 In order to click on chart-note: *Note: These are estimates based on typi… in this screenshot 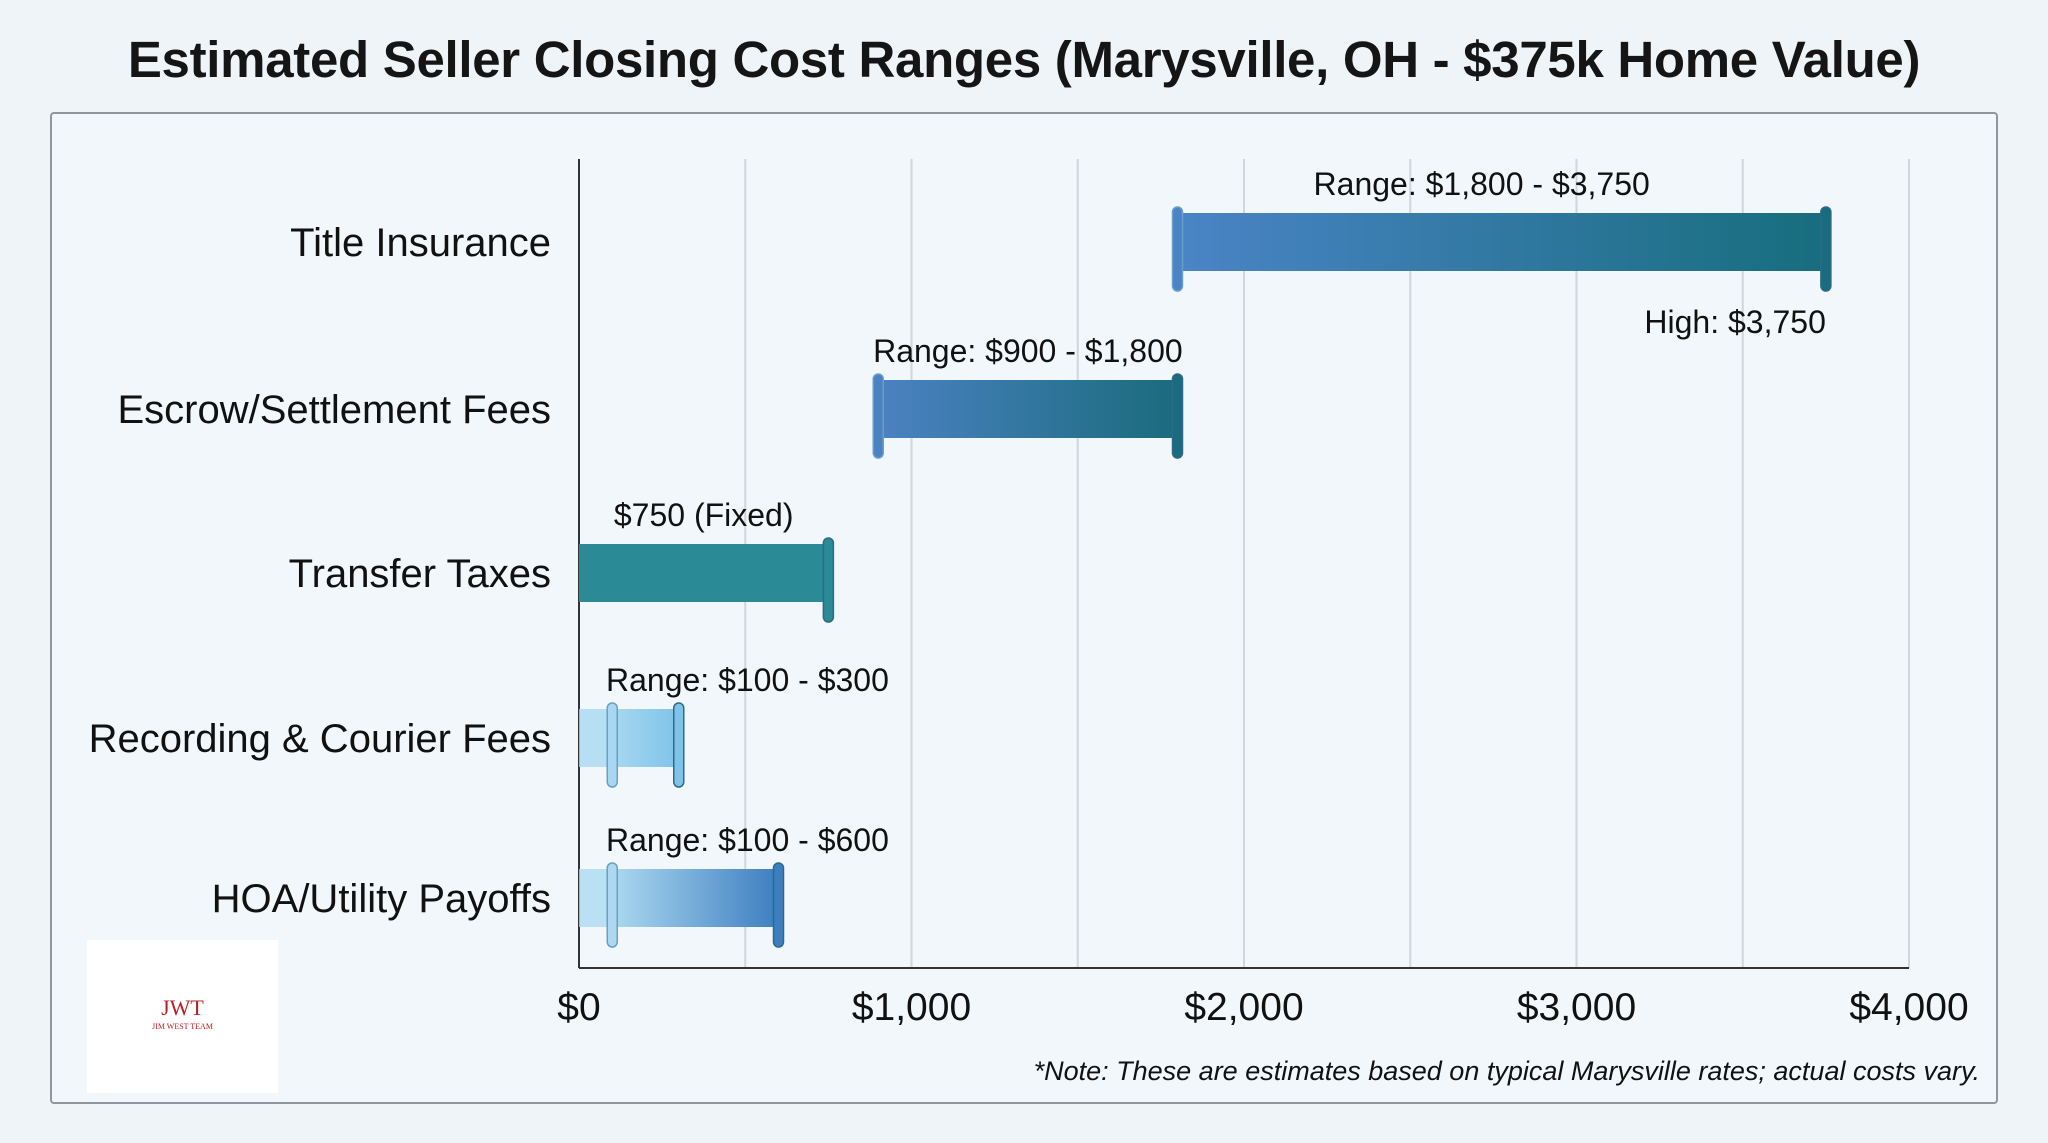, I will do `click(1506, 1071)`.